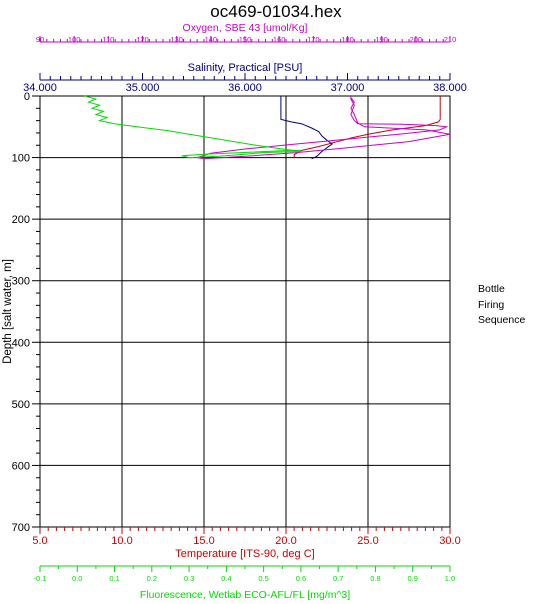 The height and width of the screenshot is (604, 555). Describe the element at coordinates (21, 159) in the screenshot. I see `depth-tick-label: 100` at that location.